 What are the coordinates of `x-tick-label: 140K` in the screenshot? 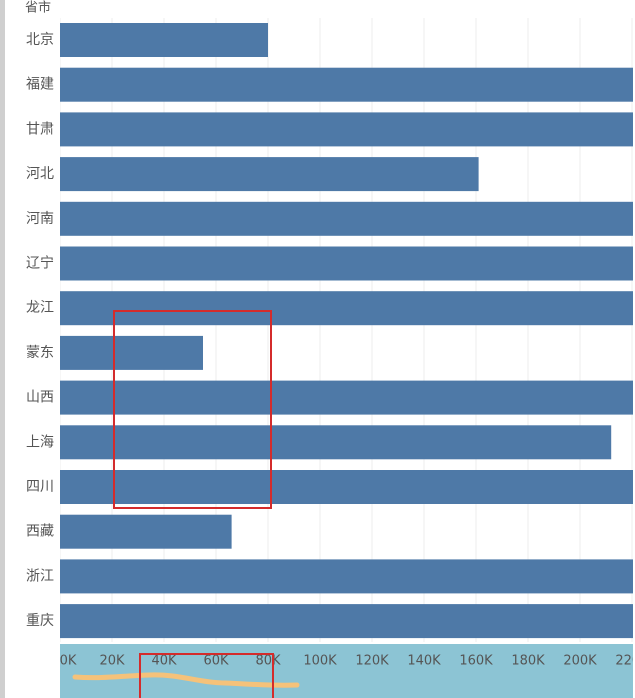 It's located at (424, 661).